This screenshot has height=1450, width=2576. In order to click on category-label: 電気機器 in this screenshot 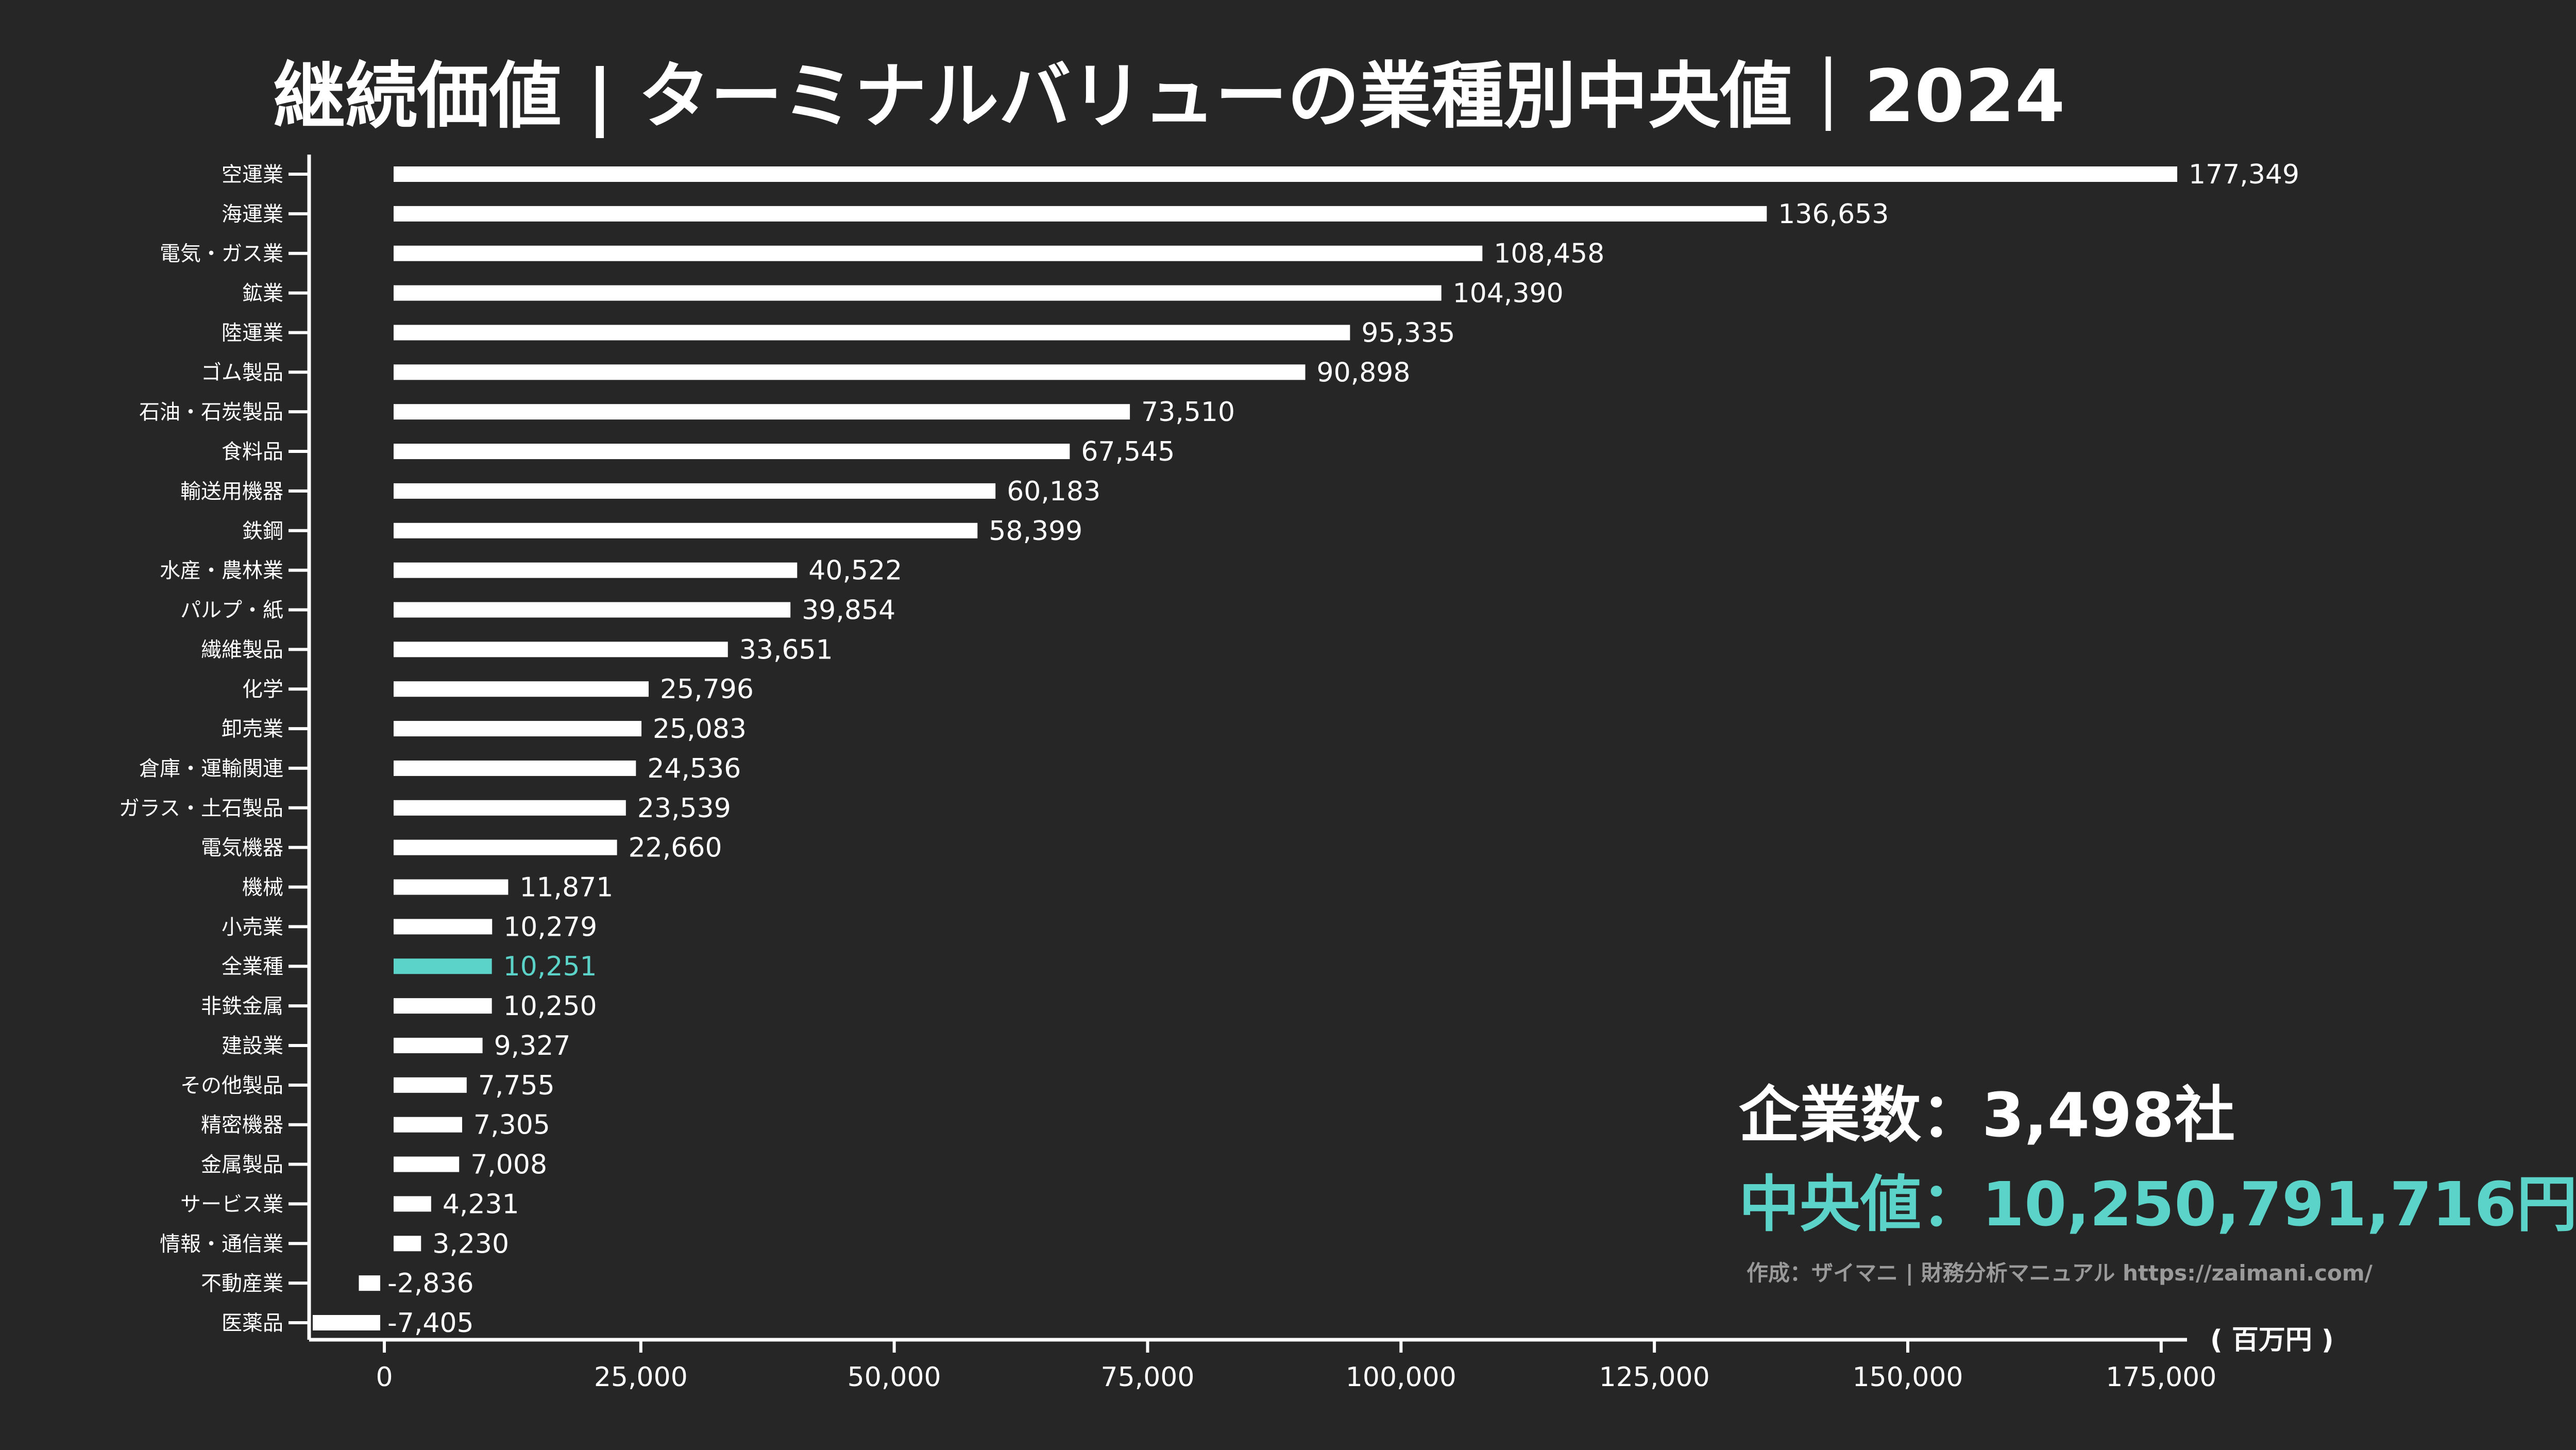, I will do `click(242, 848)`.